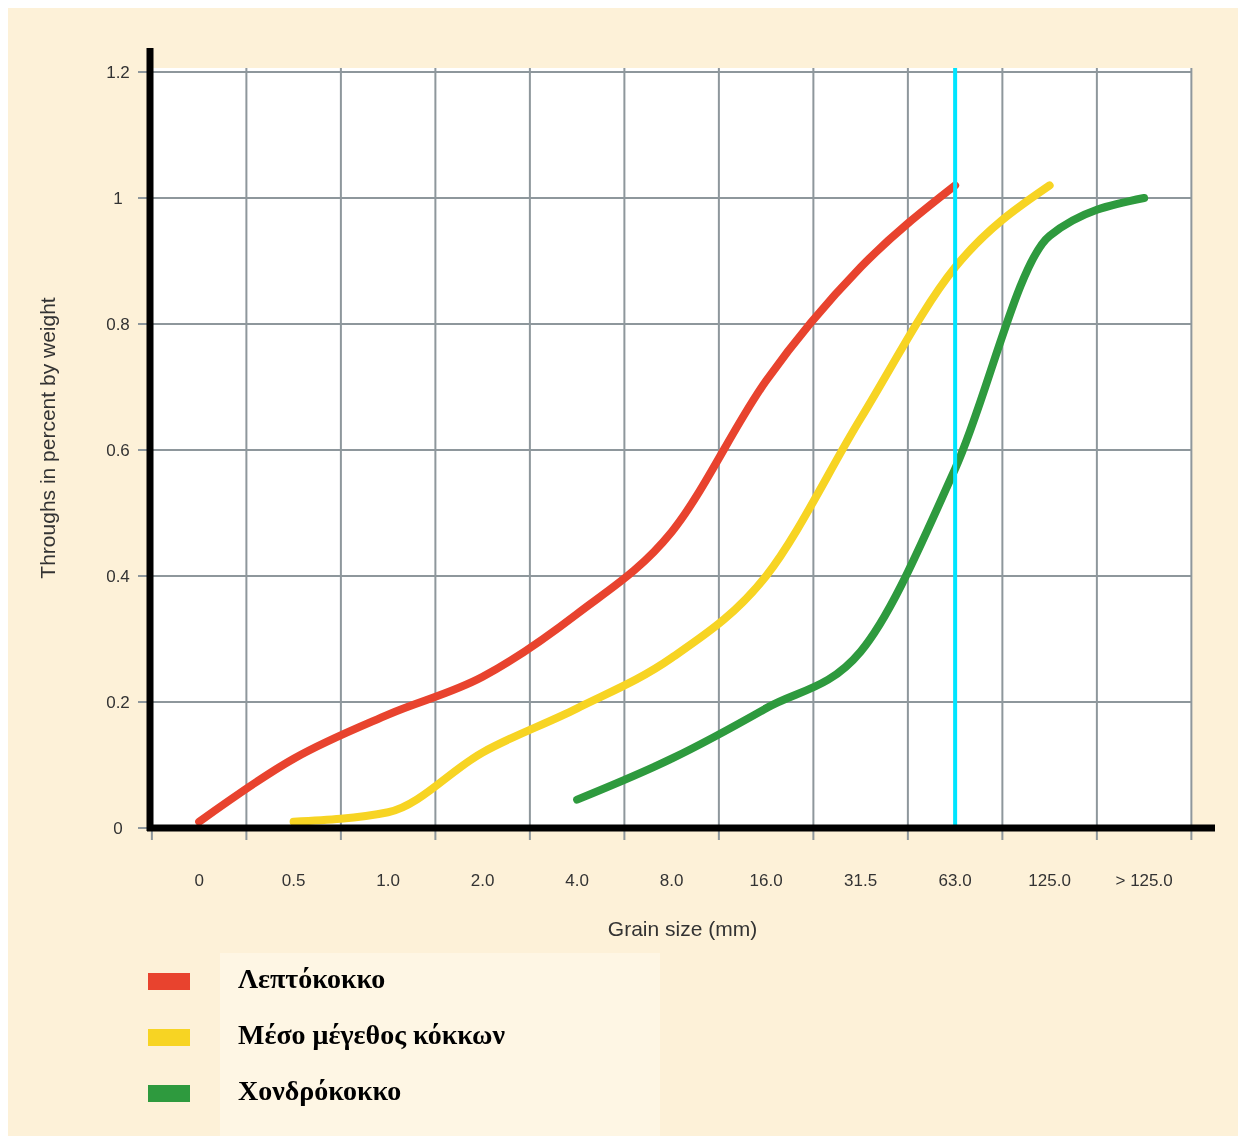  I want to click on y-tick-label: 0, so click(118, 828).